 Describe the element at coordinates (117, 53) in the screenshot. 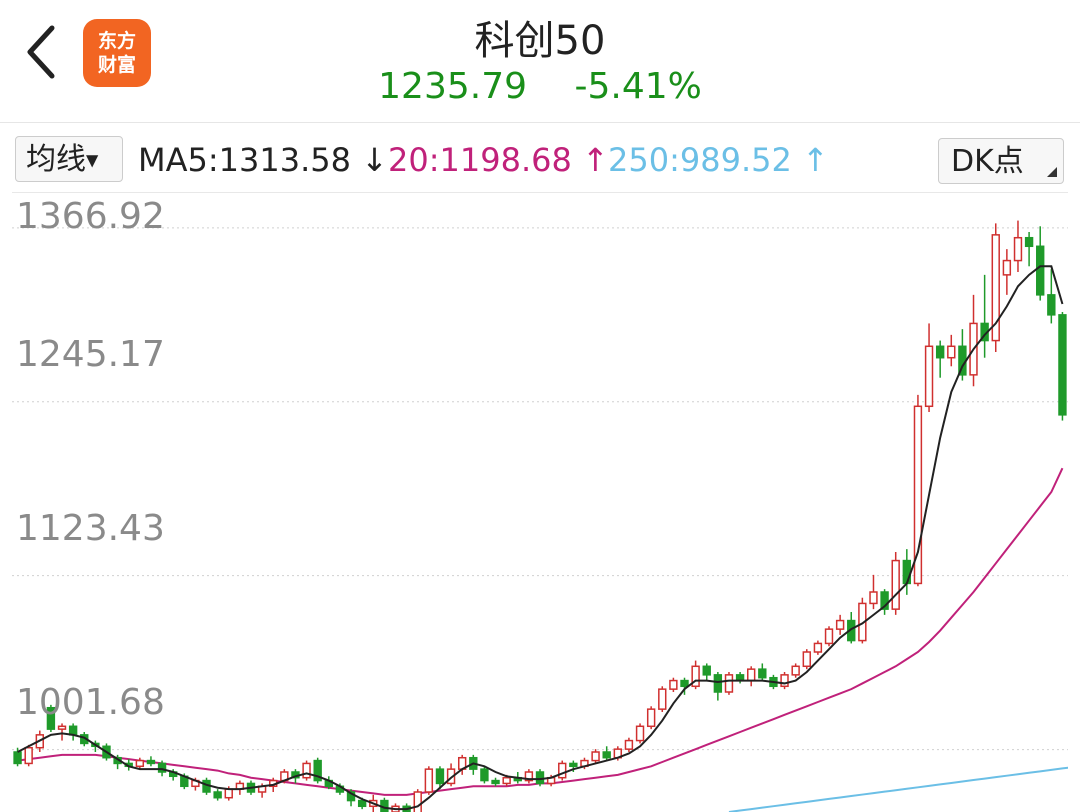

I see `app-logo: 东方 财富` at that location.